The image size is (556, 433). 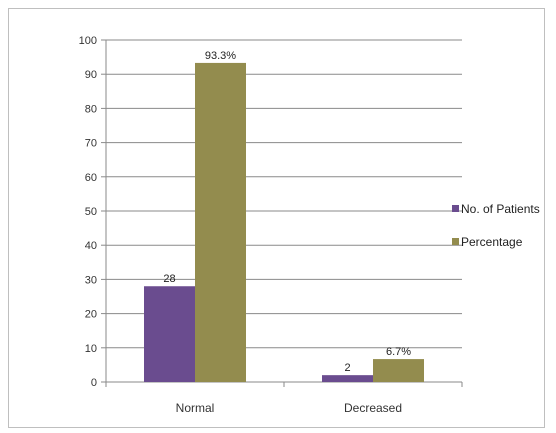 What do you see at coordinates (91, 280) in the screenshot?
I see `y-tick-label: 30` at bounding box center [91, 280].